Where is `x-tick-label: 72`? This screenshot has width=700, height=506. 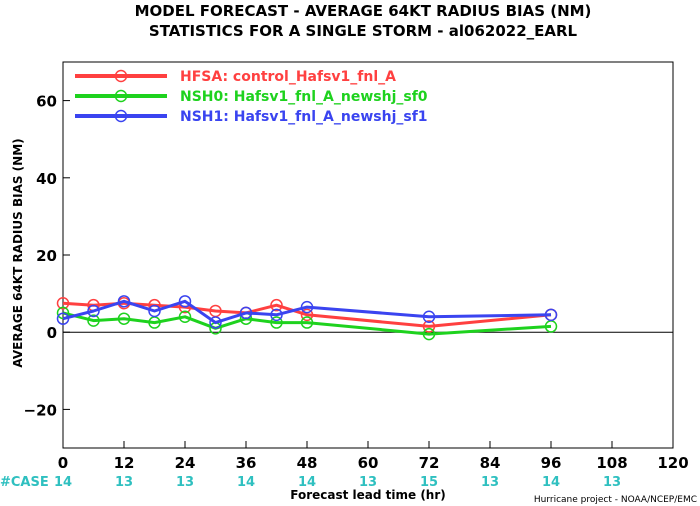 x-tick-label: 72 is located at coordinates (429, 463).